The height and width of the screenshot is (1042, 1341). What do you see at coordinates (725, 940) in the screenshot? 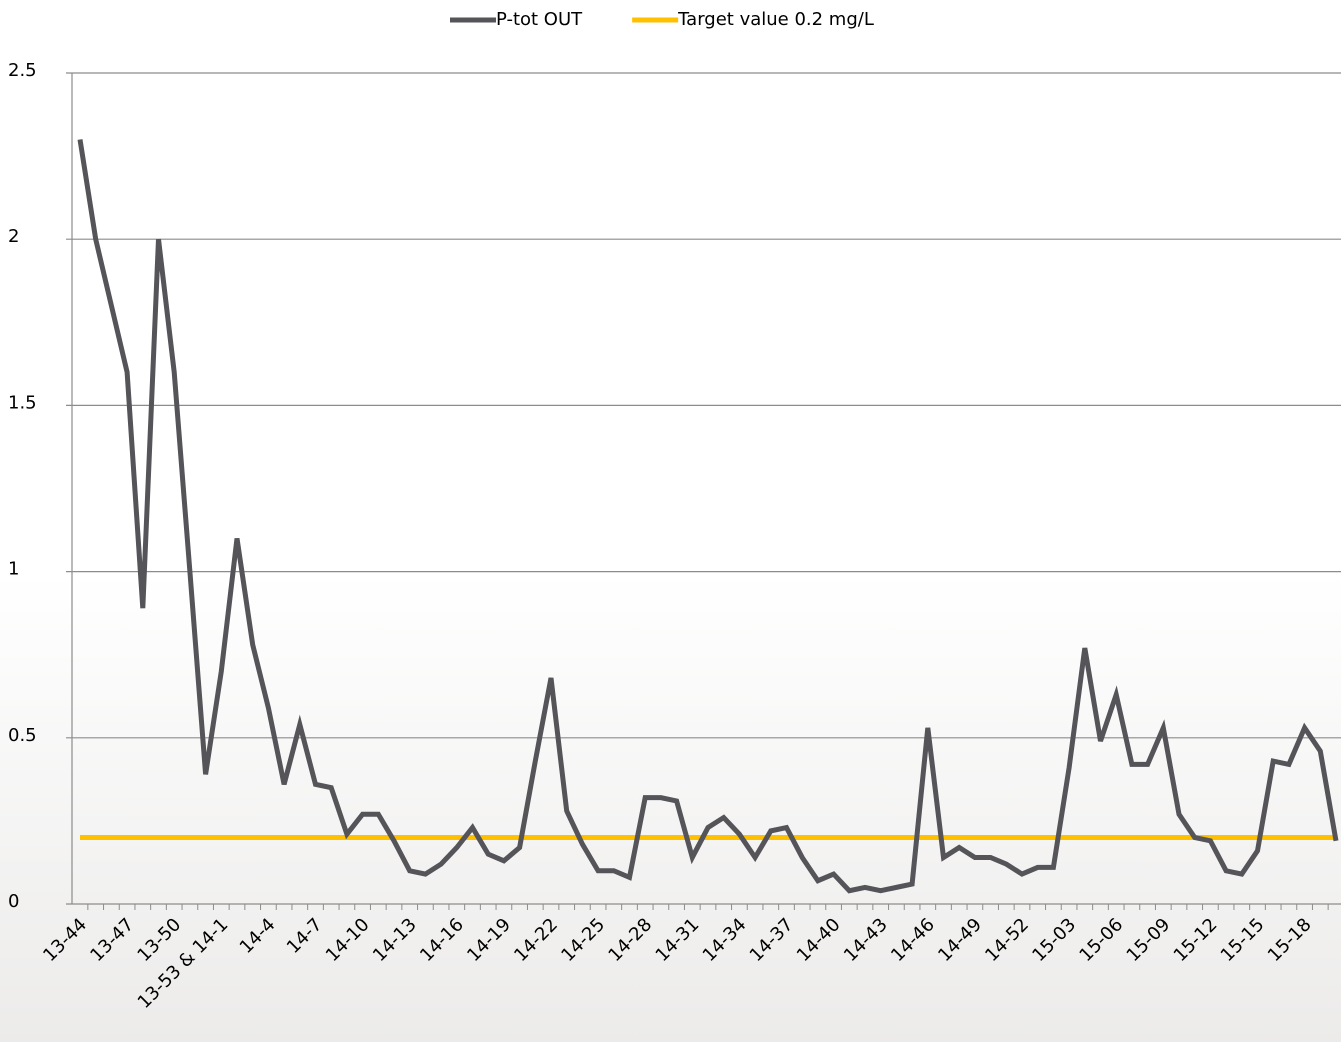
I see `x-tick-label: 14-34` at bounding box center [725, 940].